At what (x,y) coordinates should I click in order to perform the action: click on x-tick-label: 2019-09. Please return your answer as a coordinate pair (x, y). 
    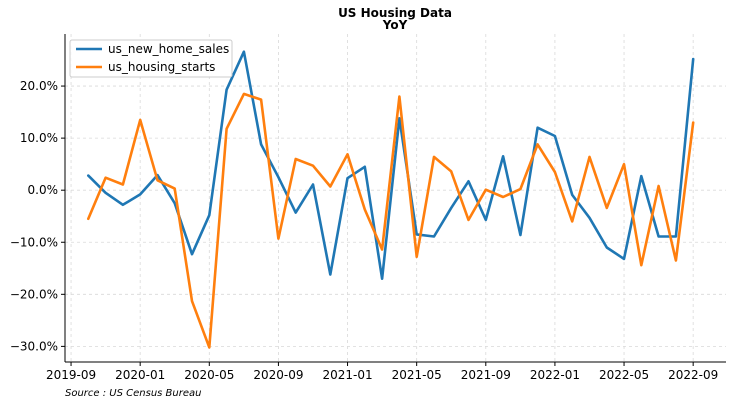
    Looking at the image, I should click on (71, 375).